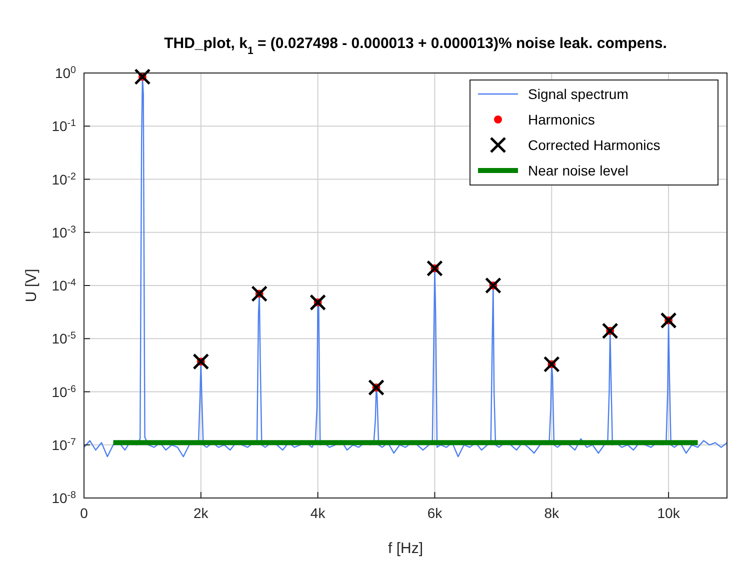 This screenshot has width=754, height=568. I want to click on y-tick-label: 10$^{-3}$, so click(64, 232).